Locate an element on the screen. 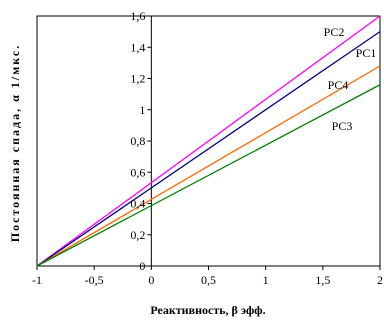 The width and height of the screenshot is (384, 327). y-tick-label: 1,4 is located at coordinates (137, 47).